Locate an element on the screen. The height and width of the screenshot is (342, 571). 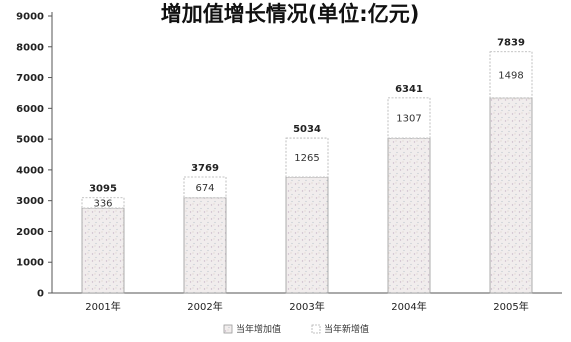
y-tick-label: 6000 is located at coordinates (30, 109).